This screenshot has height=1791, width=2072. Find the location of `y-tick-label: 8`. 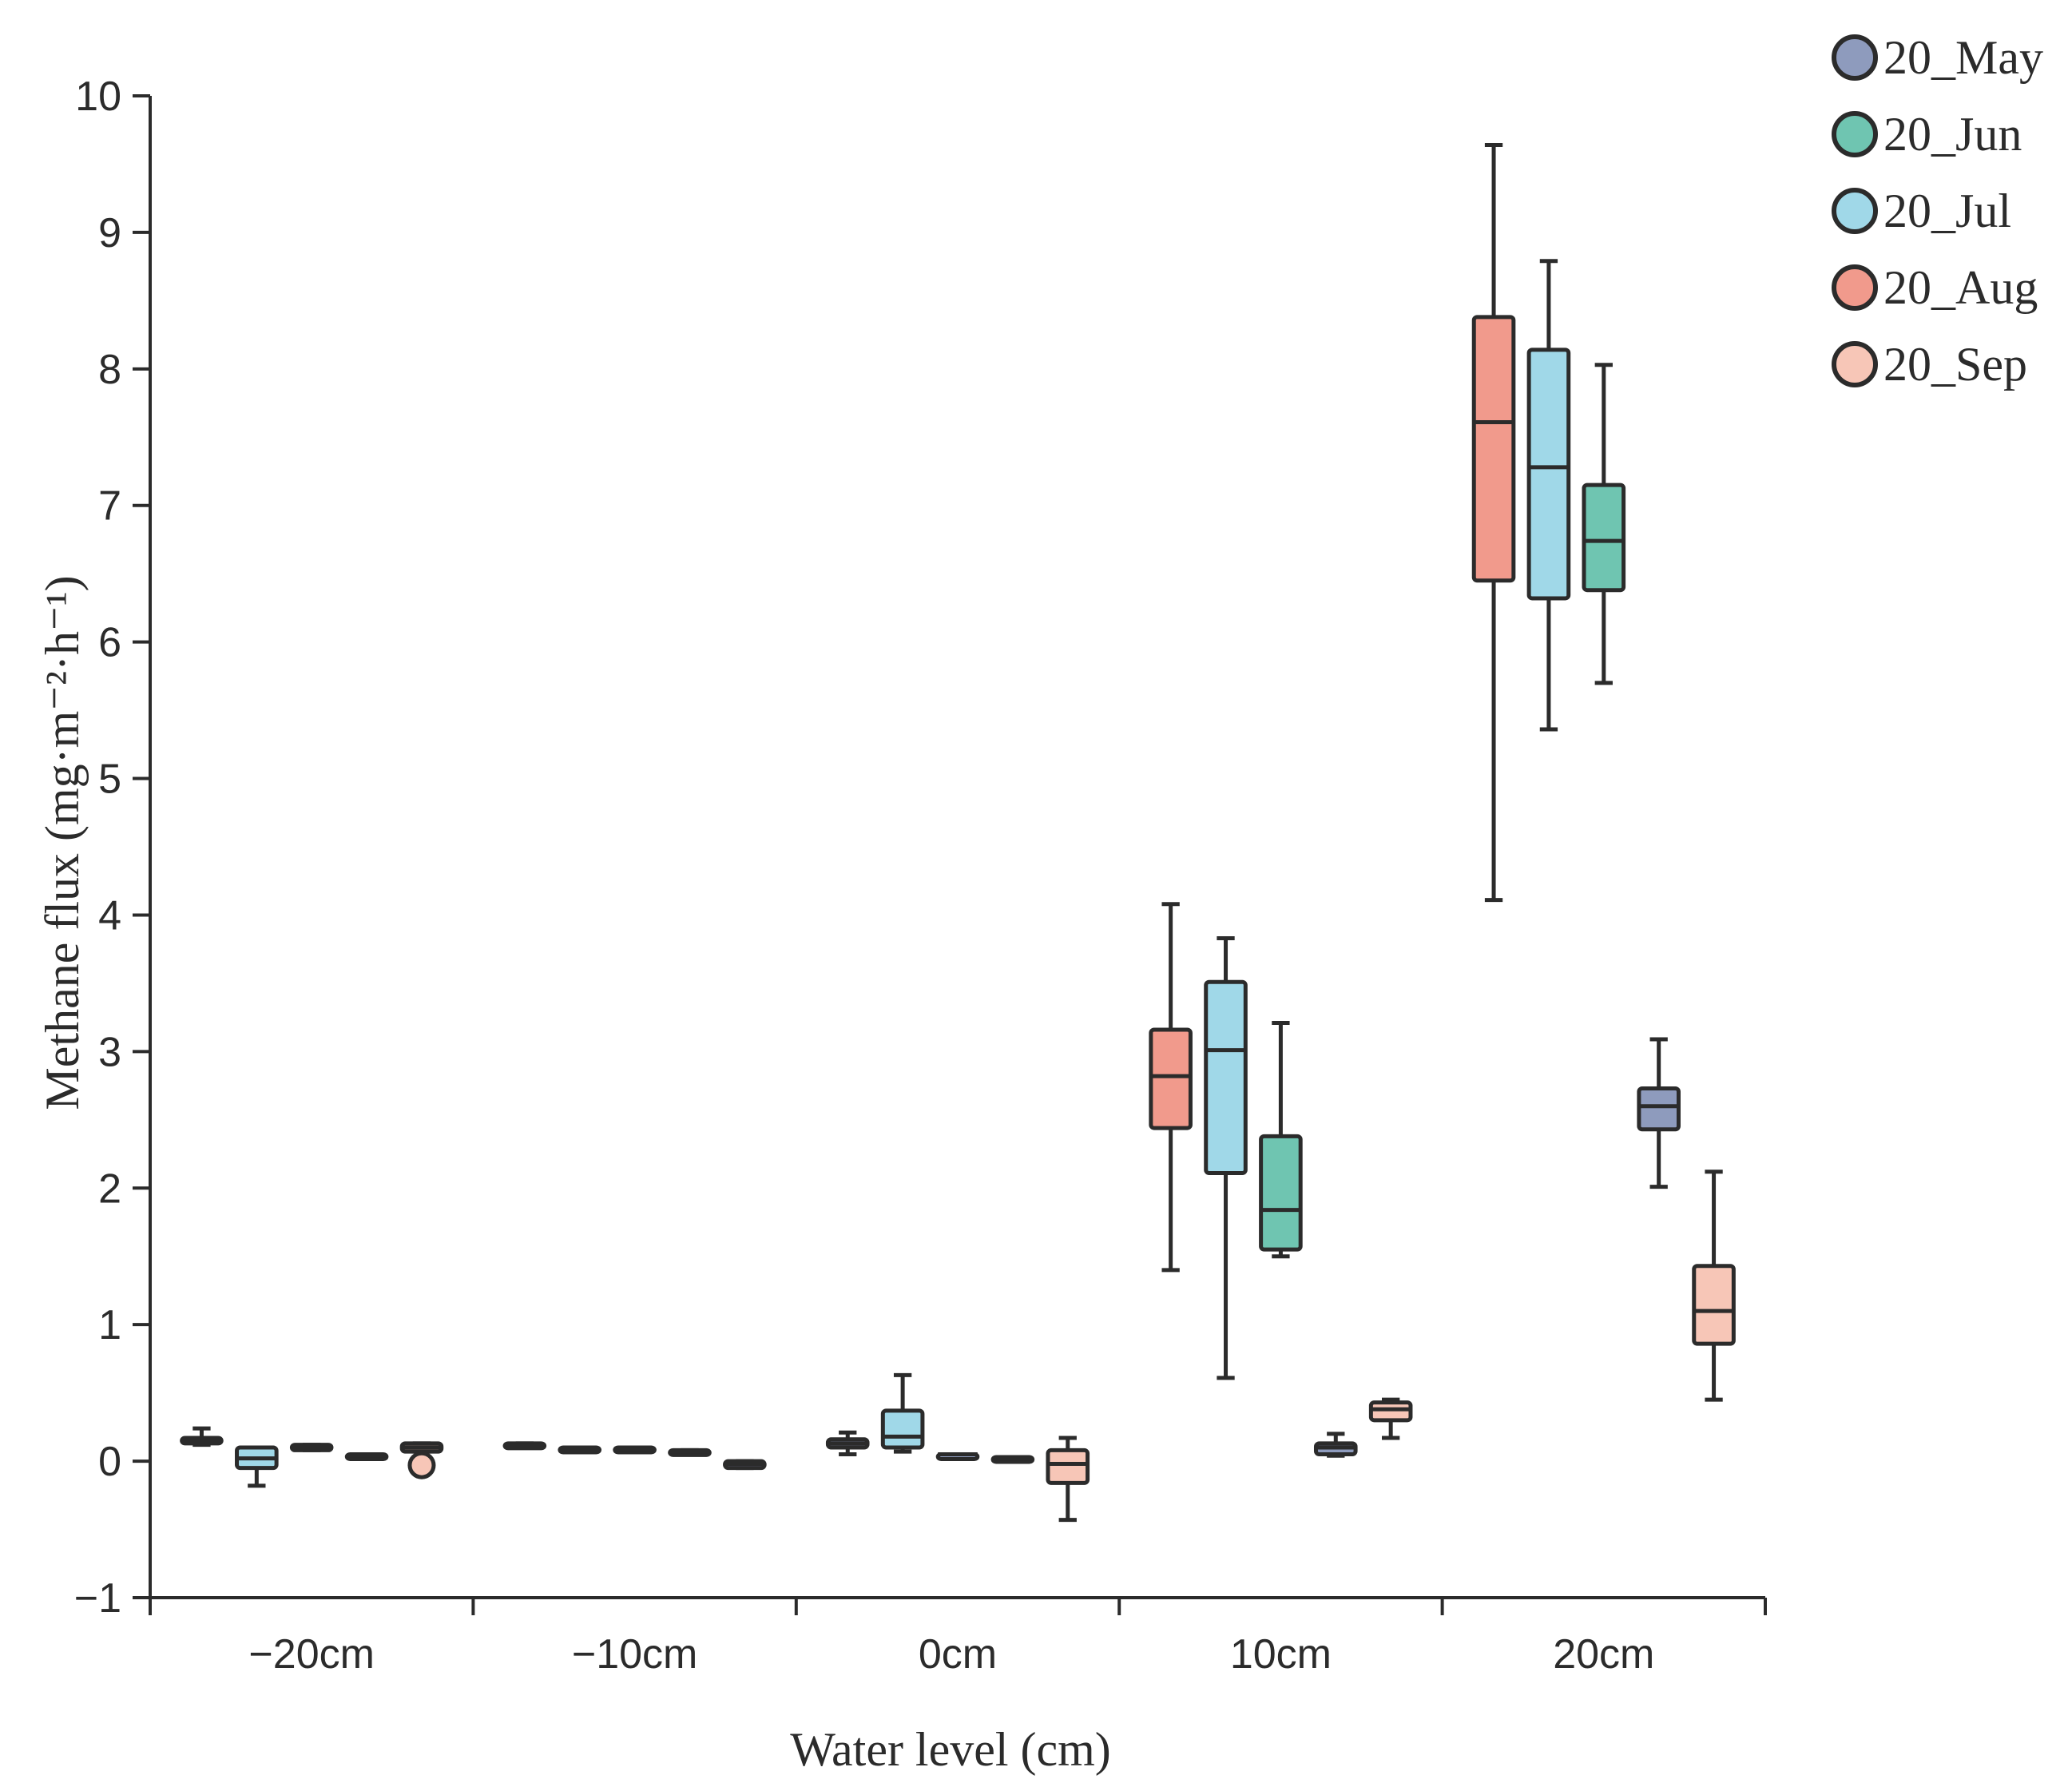

y-tick-label: 8 is located at coordinates (110, 370).